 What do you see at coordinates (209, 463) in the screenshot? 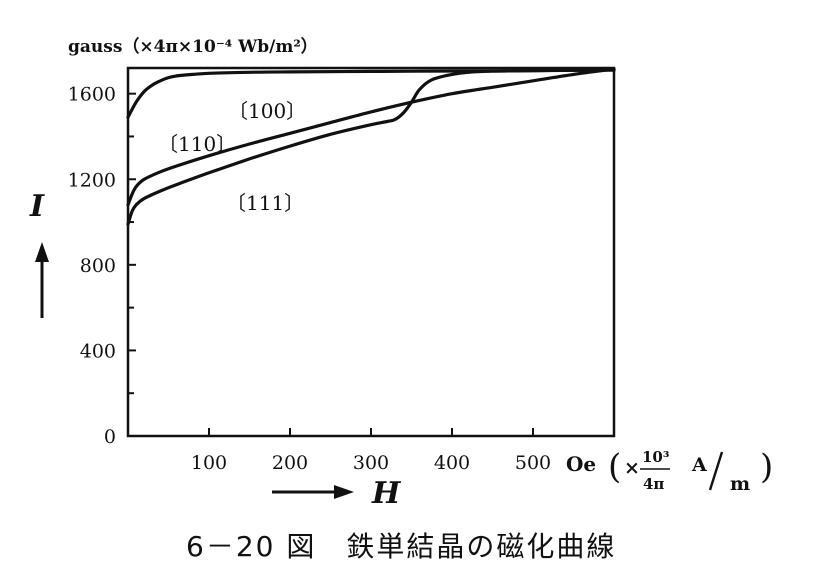
I see `x-tick-label: 100` at bounding box center [209, 463].